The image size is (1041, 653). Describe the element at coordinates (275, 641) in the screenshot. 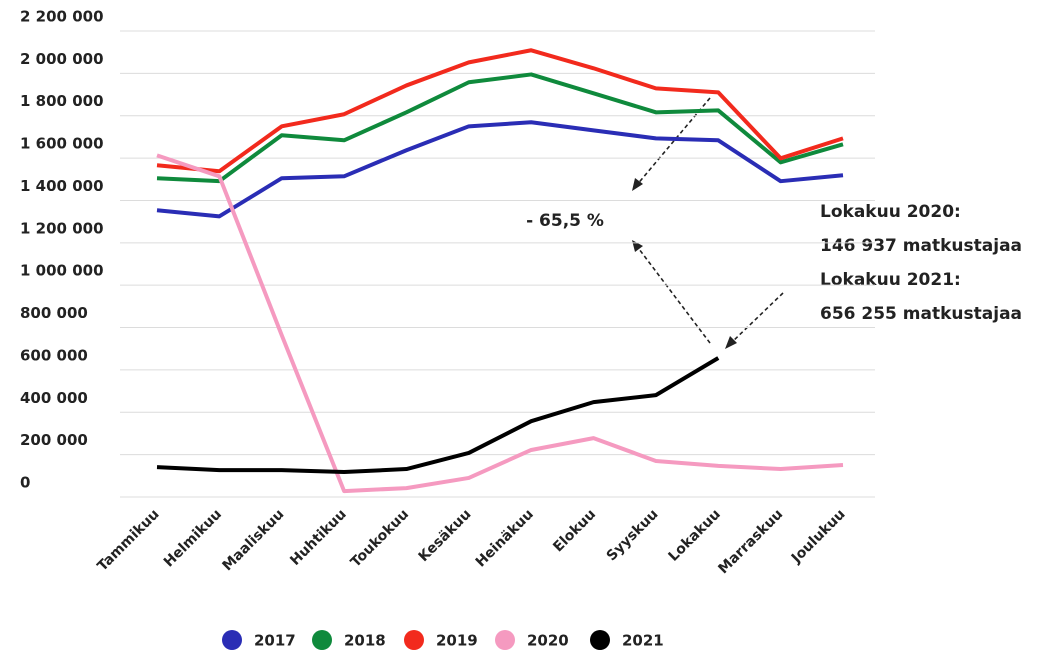

I see `legend-label: 2017` at that location.